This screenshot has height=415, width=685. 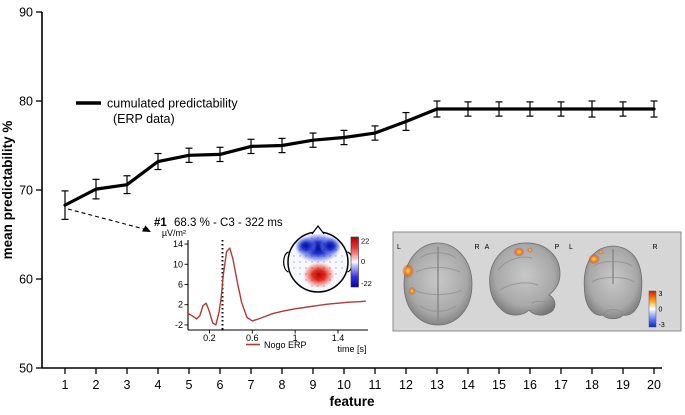 I want to click on sagittal-outline, so click(x=525, y=279).